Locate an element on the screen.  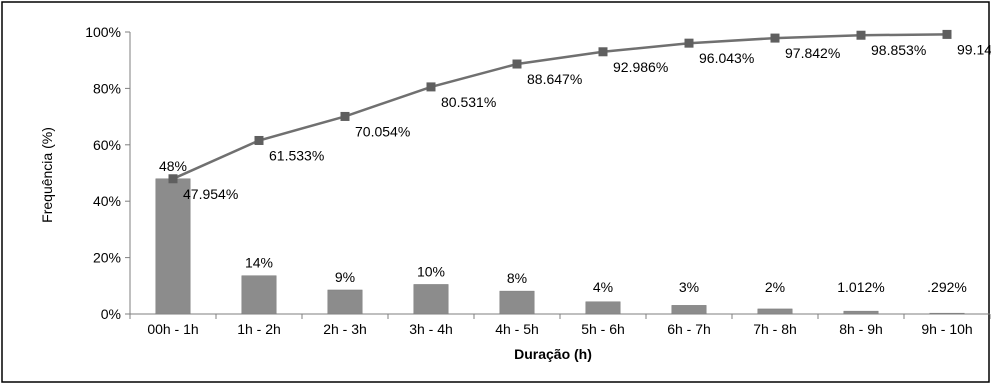
line-data-label: 92.986% is located at coordinates (640, 67).